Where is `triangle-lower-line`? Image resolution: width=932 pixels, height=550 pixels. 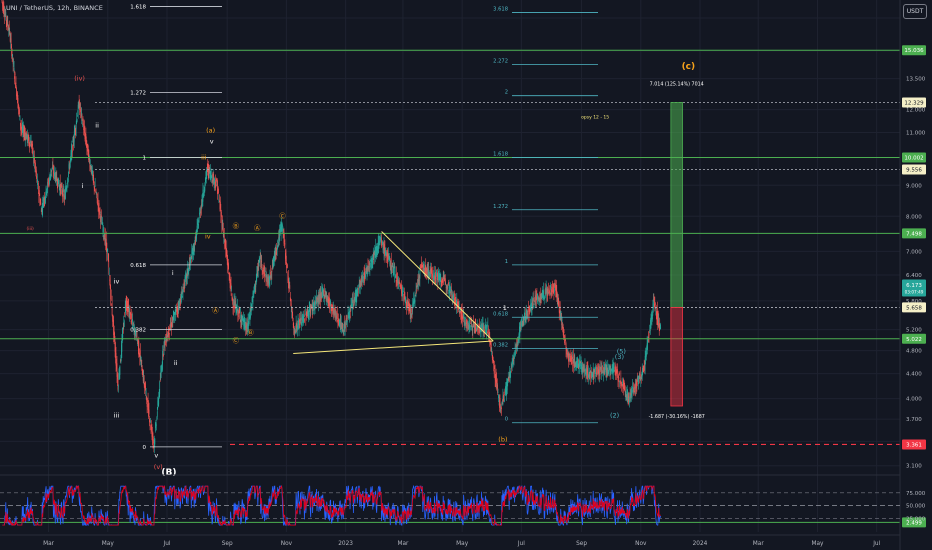 triangle-lower-line is located at coordinates (393, 347).